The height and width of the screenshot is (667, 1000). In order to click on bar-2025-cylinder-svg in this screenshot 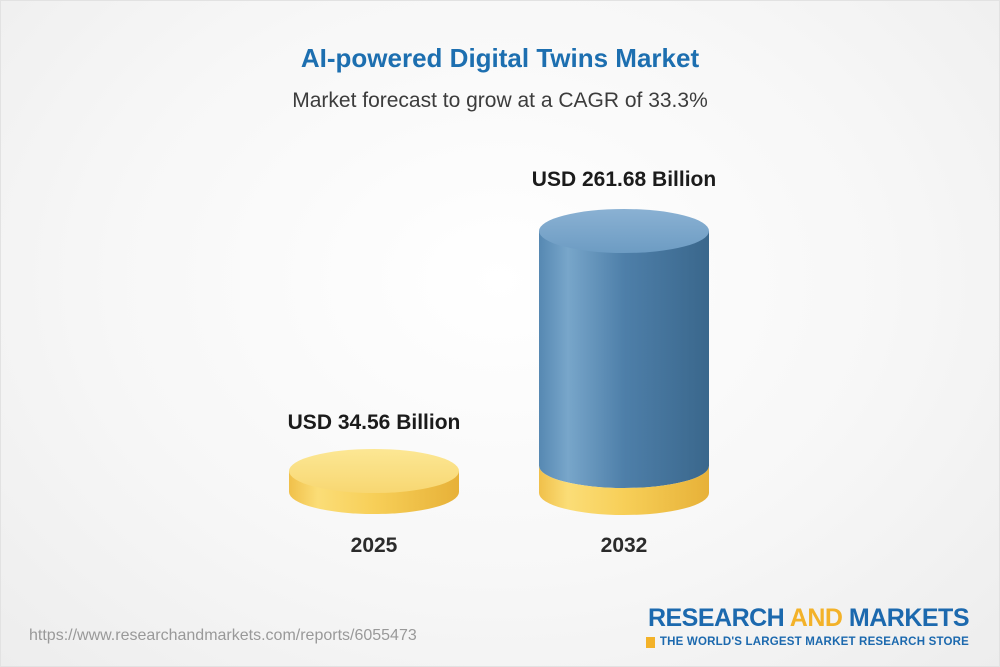, I will do `click(374, 481)`.